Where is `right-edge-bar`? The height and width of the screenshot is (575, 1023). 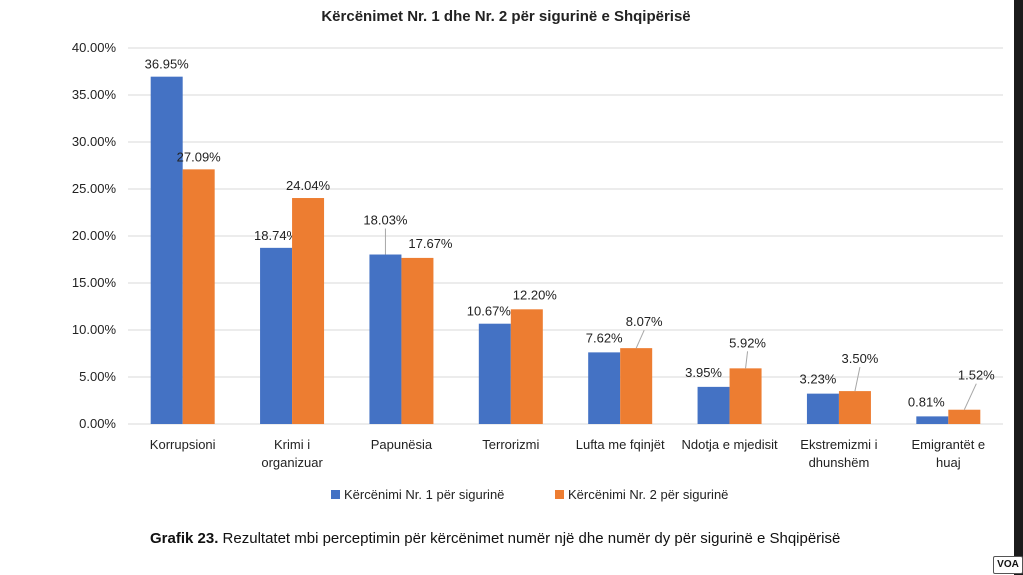 right-edge-bar is located at coordinates (1018, 287).